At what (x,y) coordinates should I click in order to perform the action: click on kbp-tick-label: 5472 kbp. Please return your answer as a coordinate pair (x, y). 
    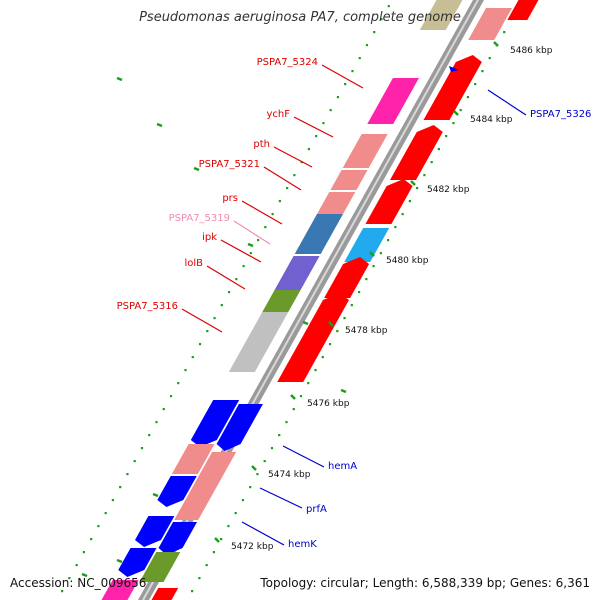
    Looking at the image, I should click on (252, 547).